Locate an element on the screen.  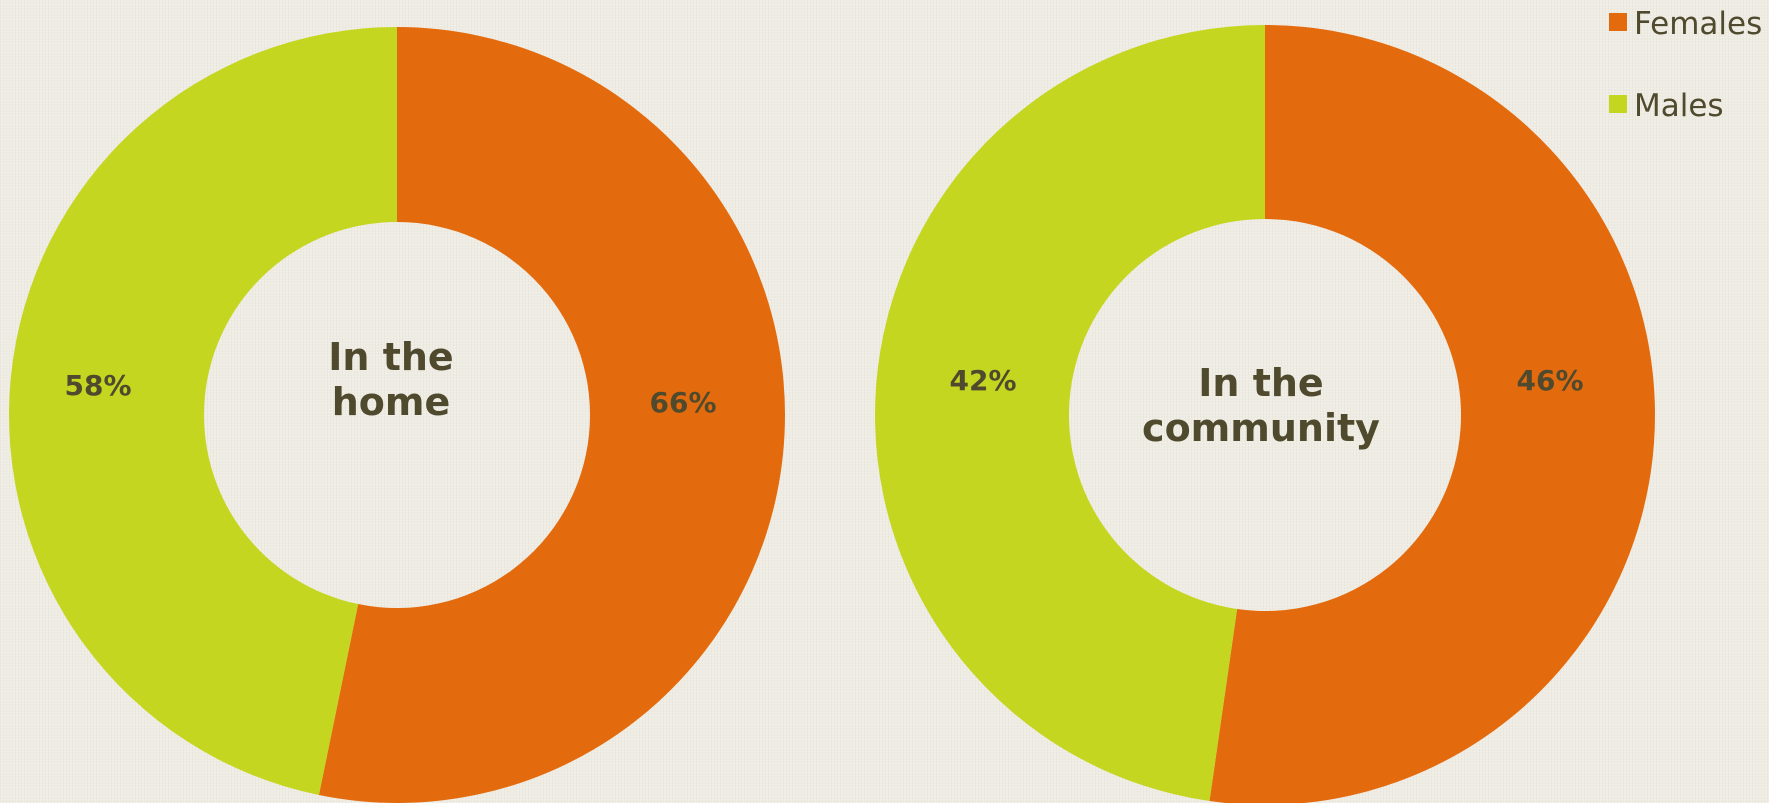
data-label-females: 66% is located at coordinates (682, 402).